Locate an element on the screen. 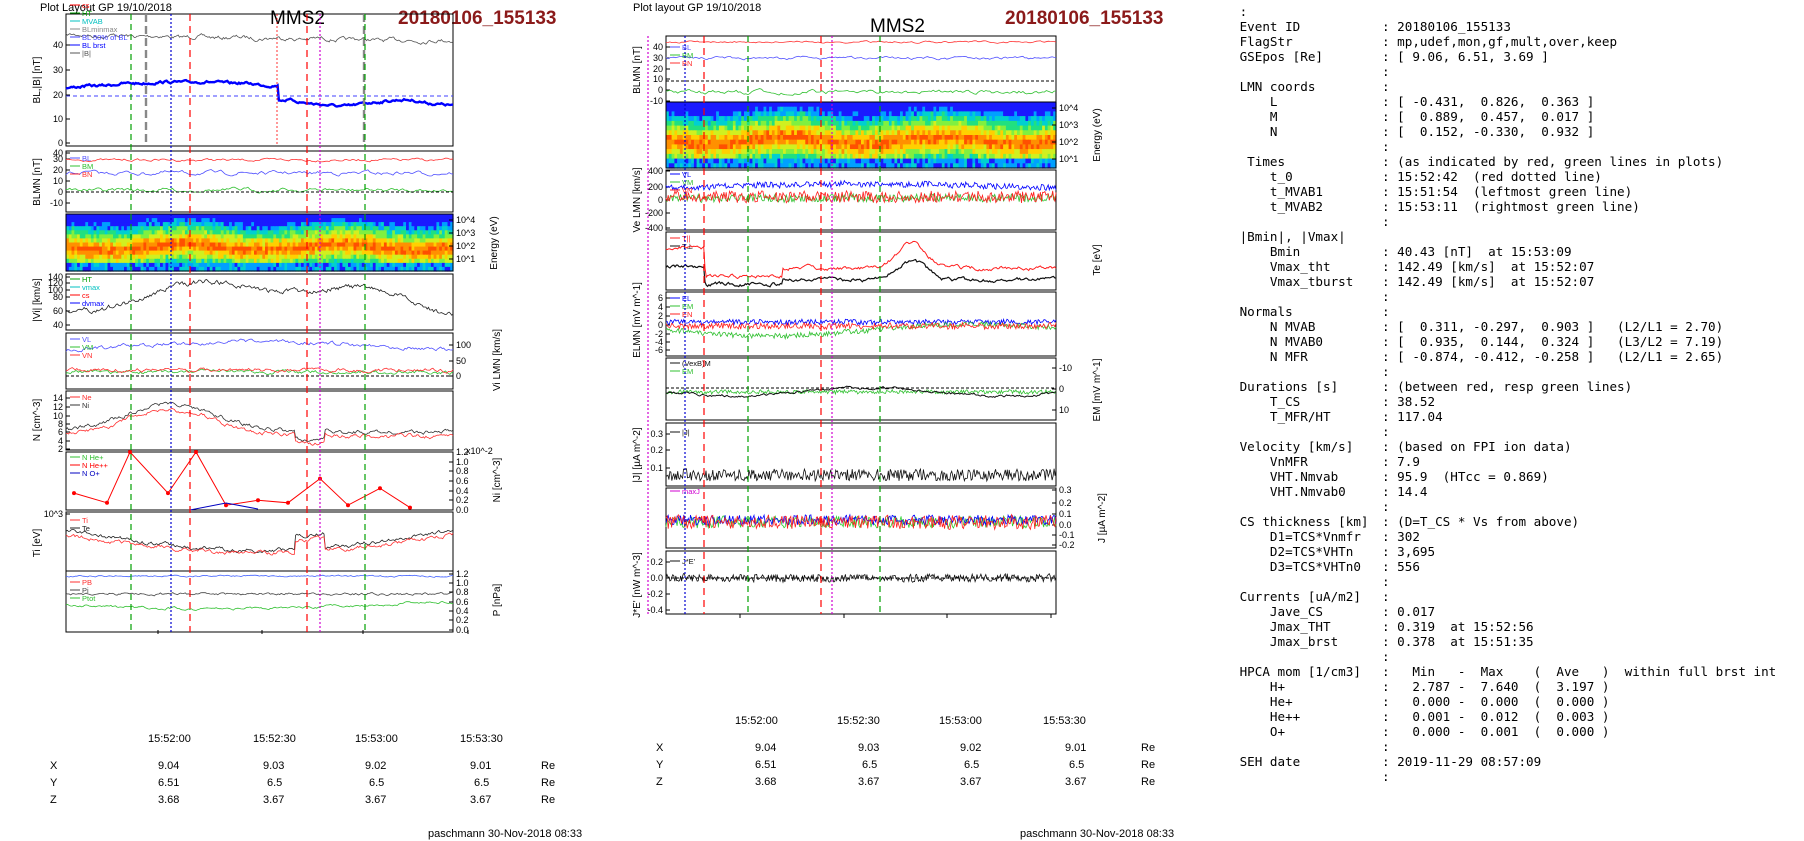 The image size is (1804, 841). info-row: t_0: 15:52:42 (red dotted line) is located at coordinates (1504, 176).